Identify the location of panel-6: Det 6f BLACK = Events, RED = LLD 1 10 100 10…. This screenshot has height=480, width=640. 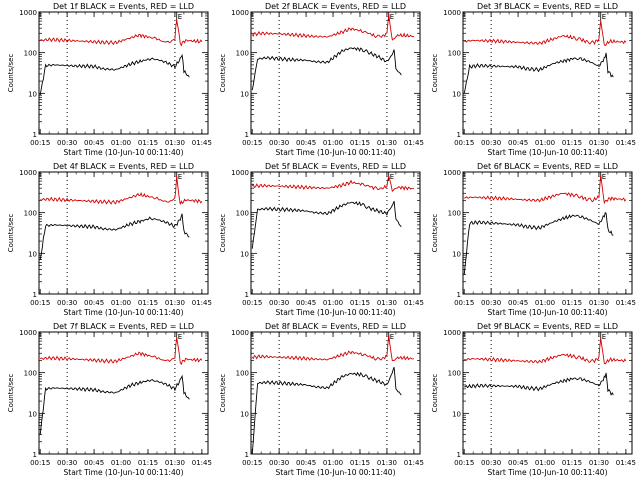
(533, 239).